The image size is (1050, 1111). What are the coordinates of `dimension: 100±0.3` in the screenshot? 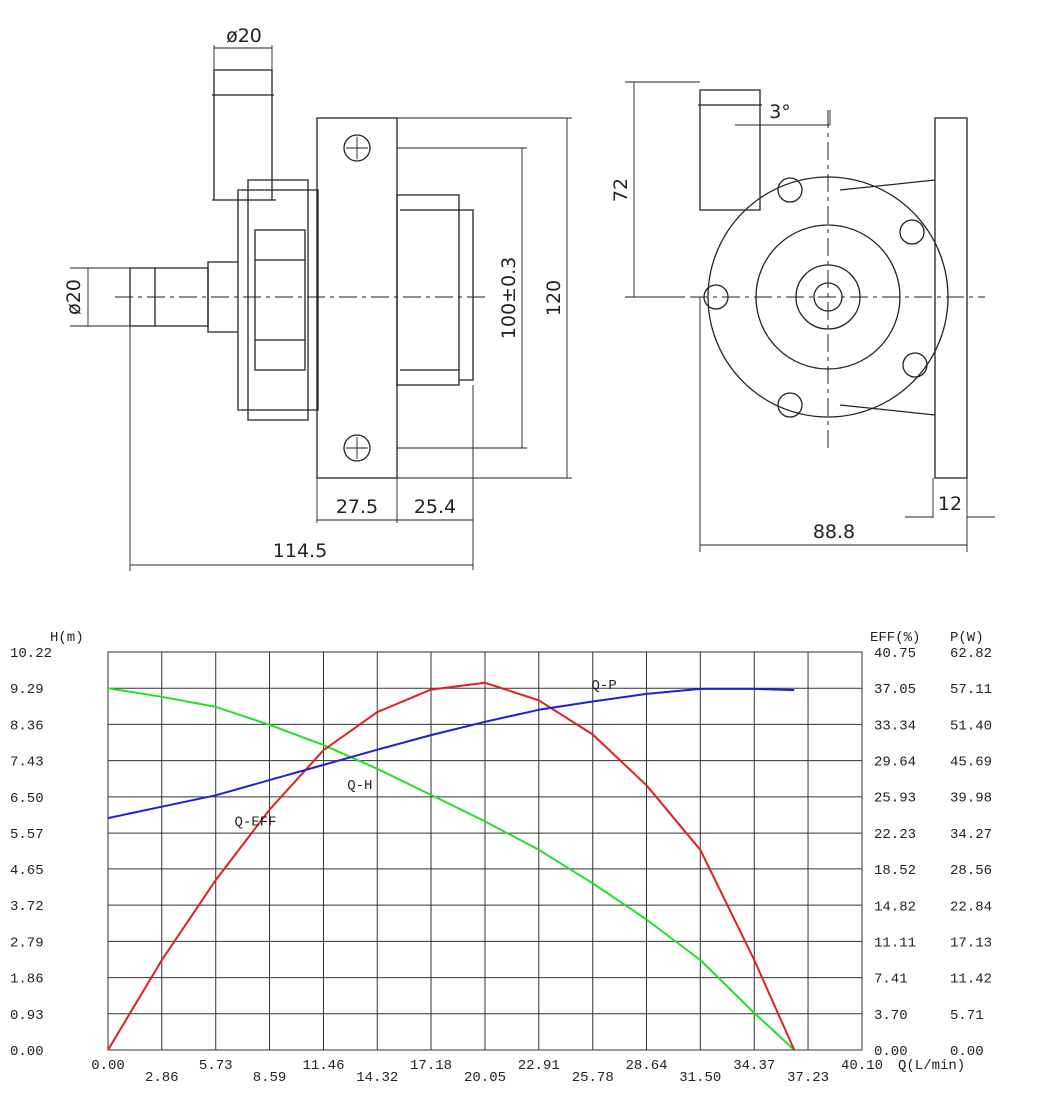 It's located at (509, 298).